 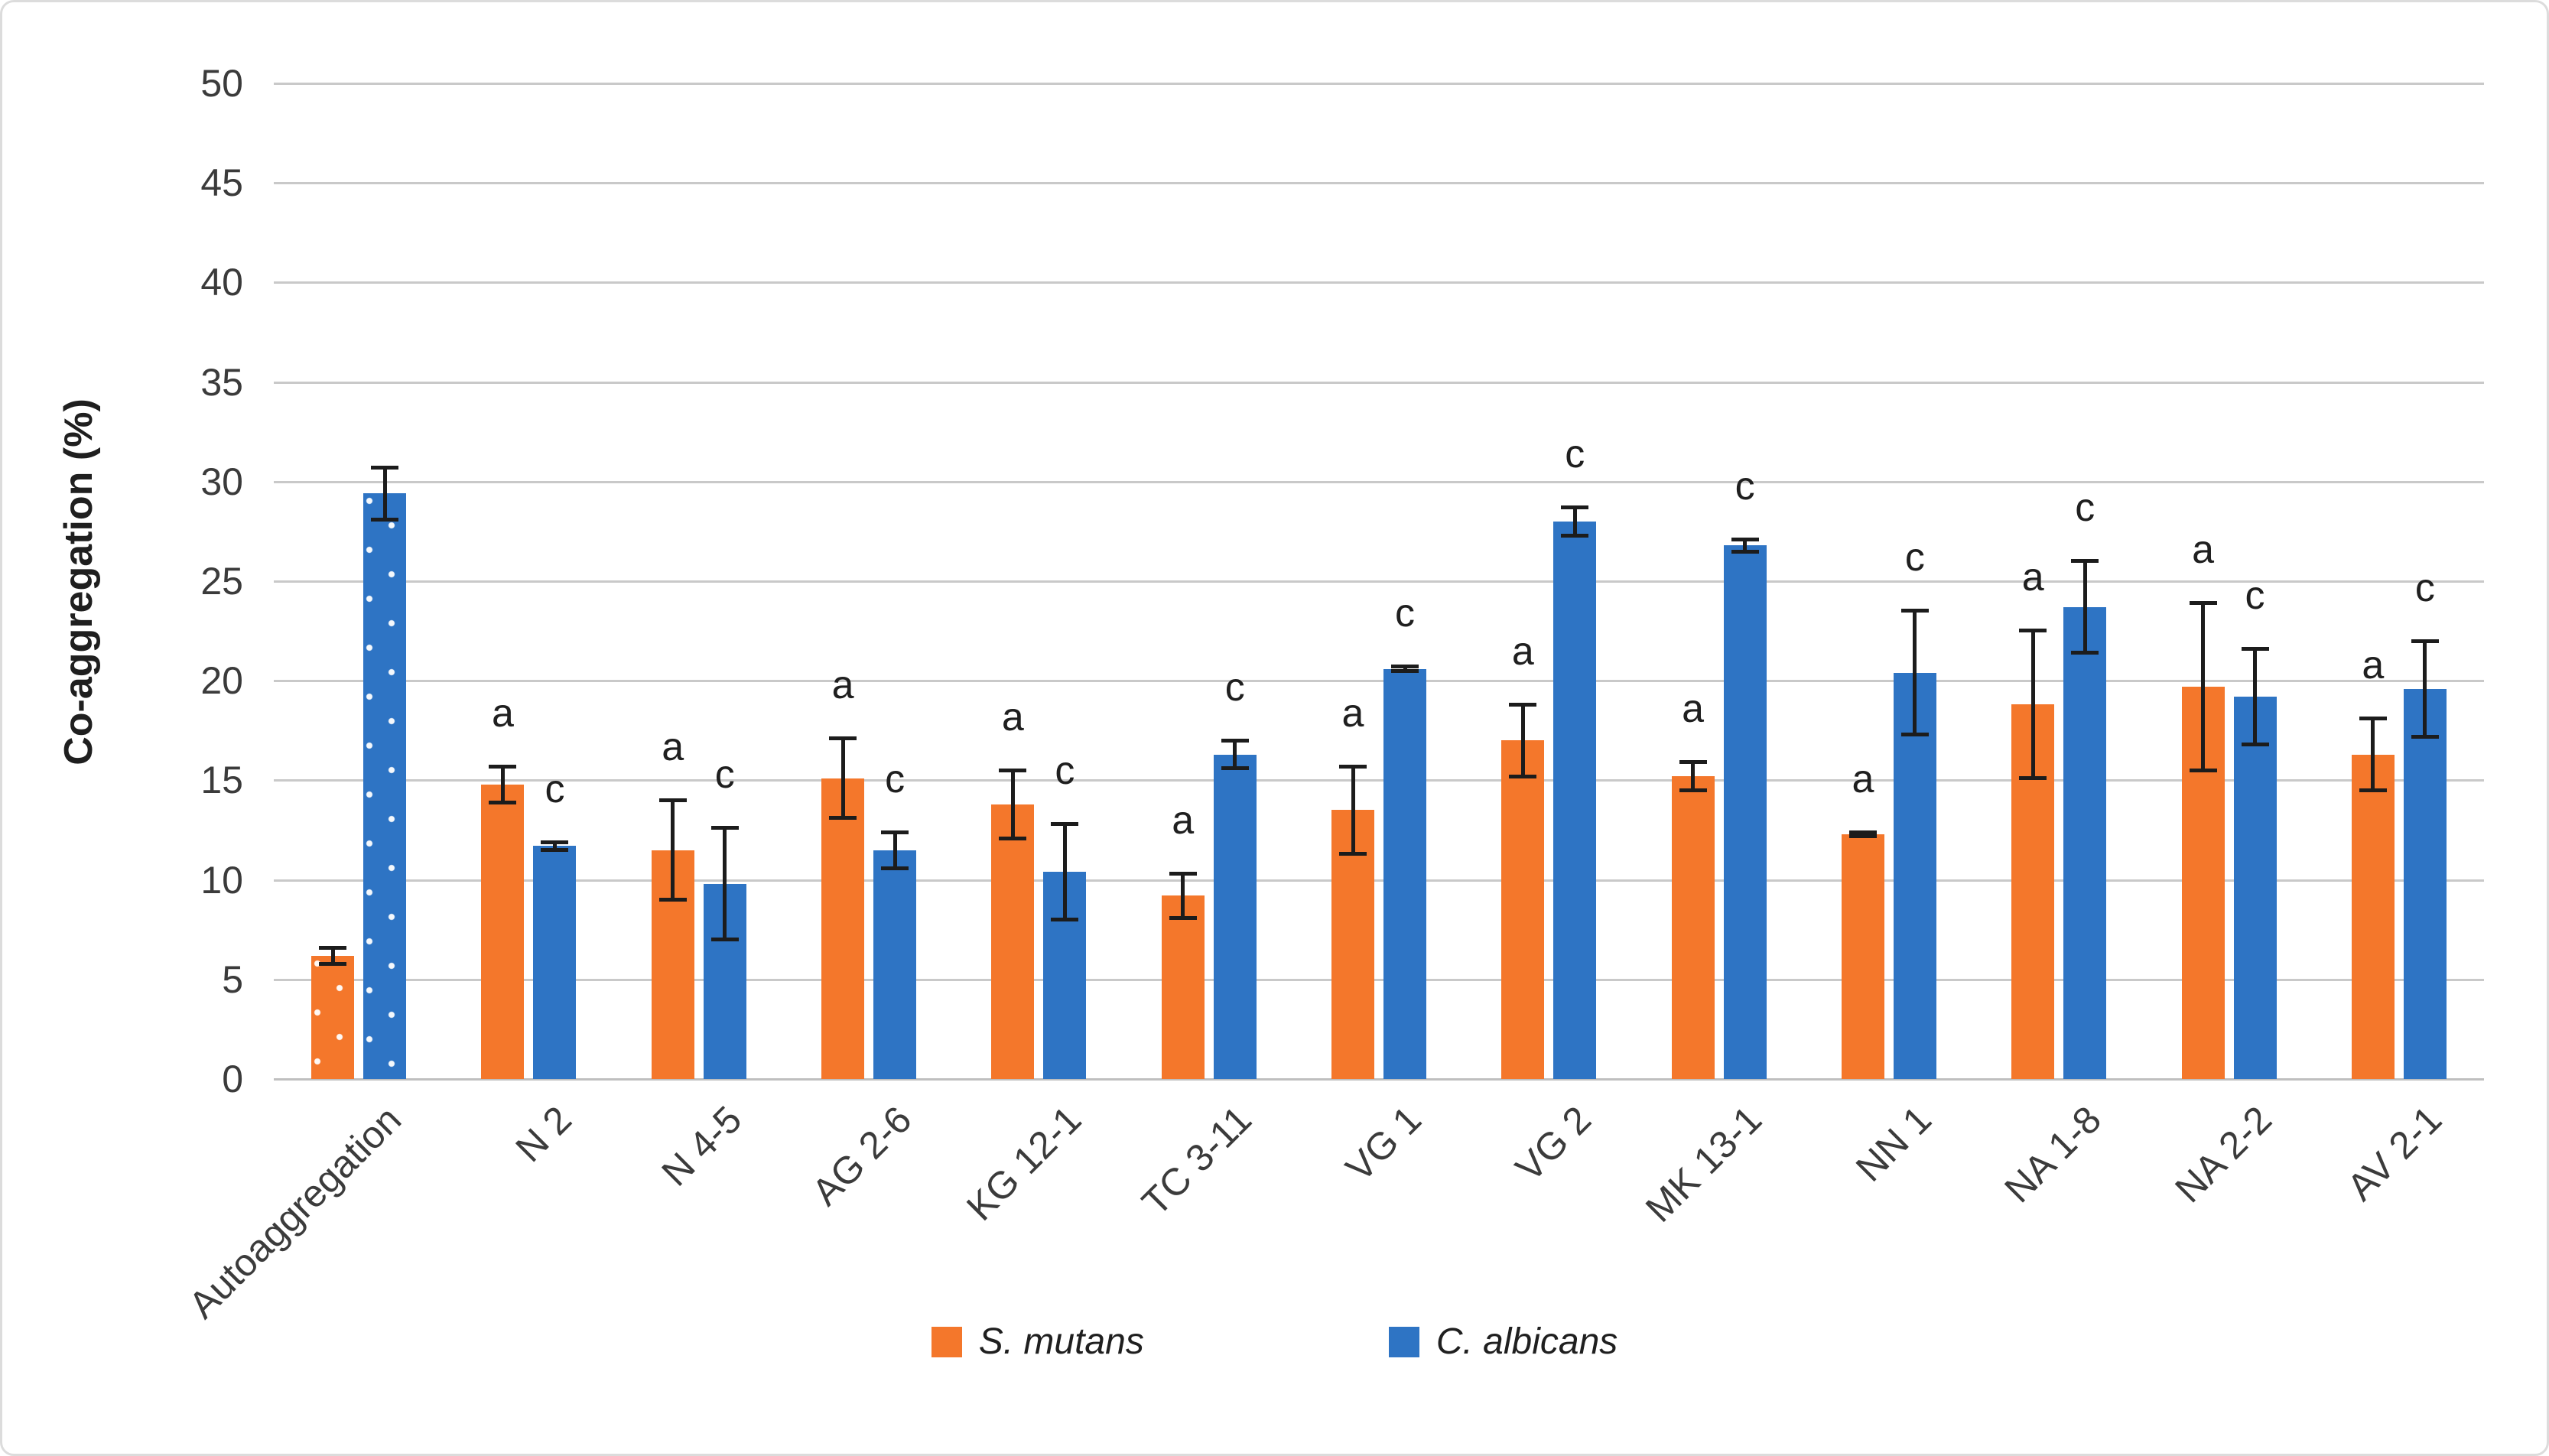 What do you see at coordinates (1384, 1143) in the screenshot?
I see `x-category-label: VG 1` at bounding box center [1384, 1143].